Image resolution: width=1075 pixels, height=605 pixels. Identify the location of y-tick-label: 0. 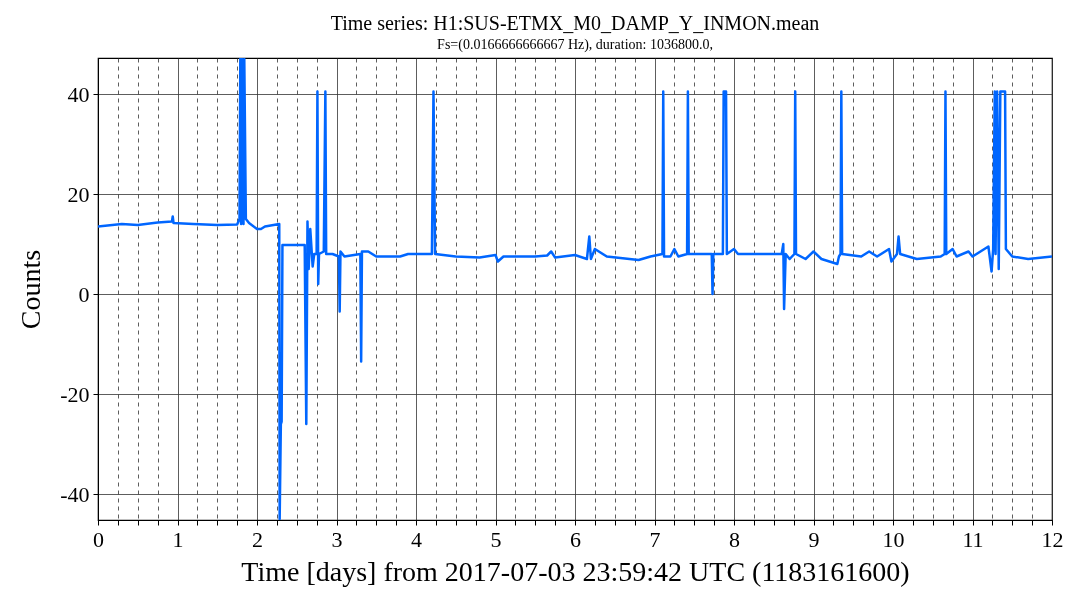
(84, 294).